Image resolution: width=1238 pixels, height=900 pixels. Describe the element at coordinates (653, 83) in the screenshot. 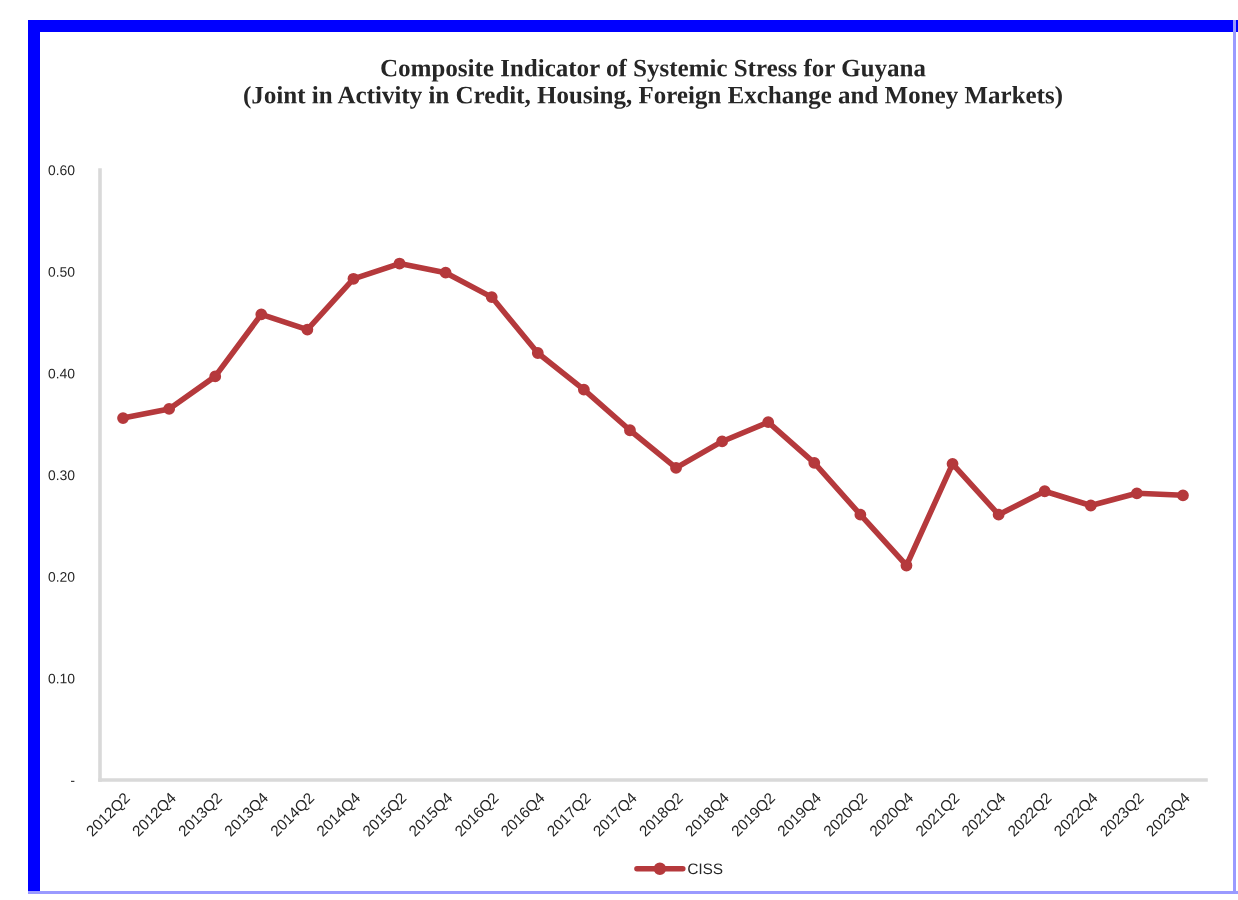

I see `chart-title: Composite Indicator of Systemic Stress for Guyana (Joint in Activity in Credit, Housing, Foreign Exchange and Money Markets)` at that location.